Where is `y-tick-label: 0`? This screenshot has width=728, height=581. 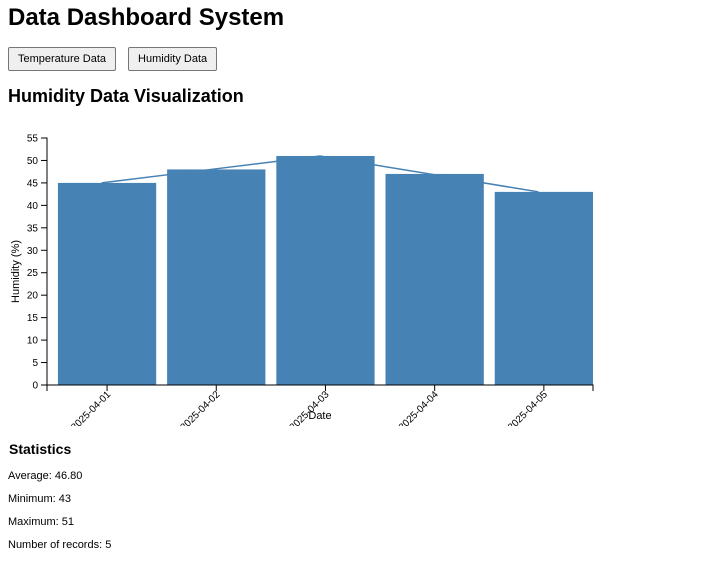
y-tick-label: 0 is located at coordinates (35, 386).